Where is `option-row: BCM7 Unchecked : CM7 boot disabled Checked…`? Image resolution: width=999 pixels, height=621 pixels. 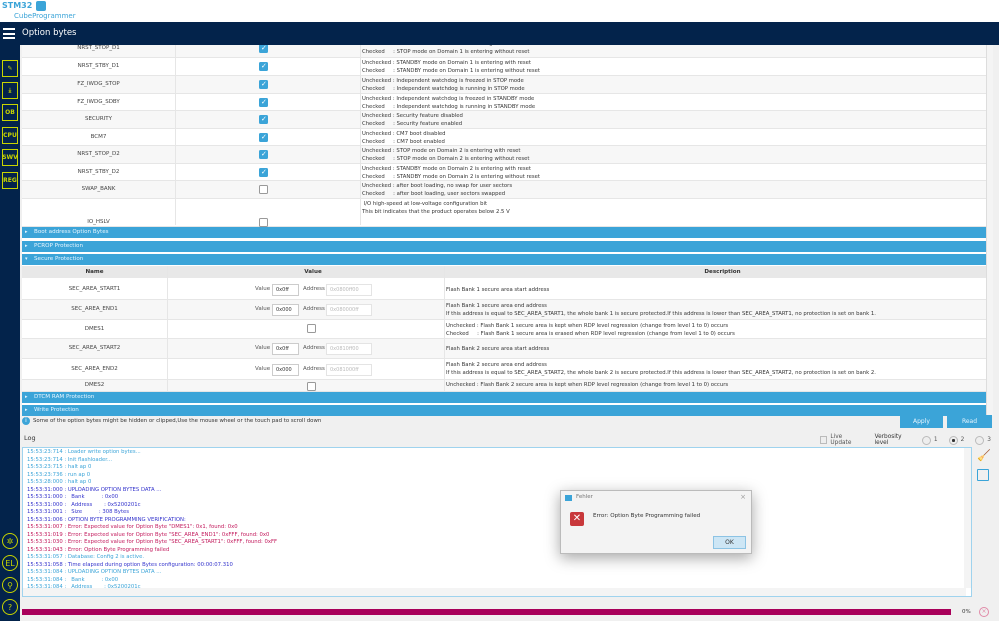
option-row: BCM7 Unchecked : CM7 boot disabled Checked… is located at coordinates (504, 137).